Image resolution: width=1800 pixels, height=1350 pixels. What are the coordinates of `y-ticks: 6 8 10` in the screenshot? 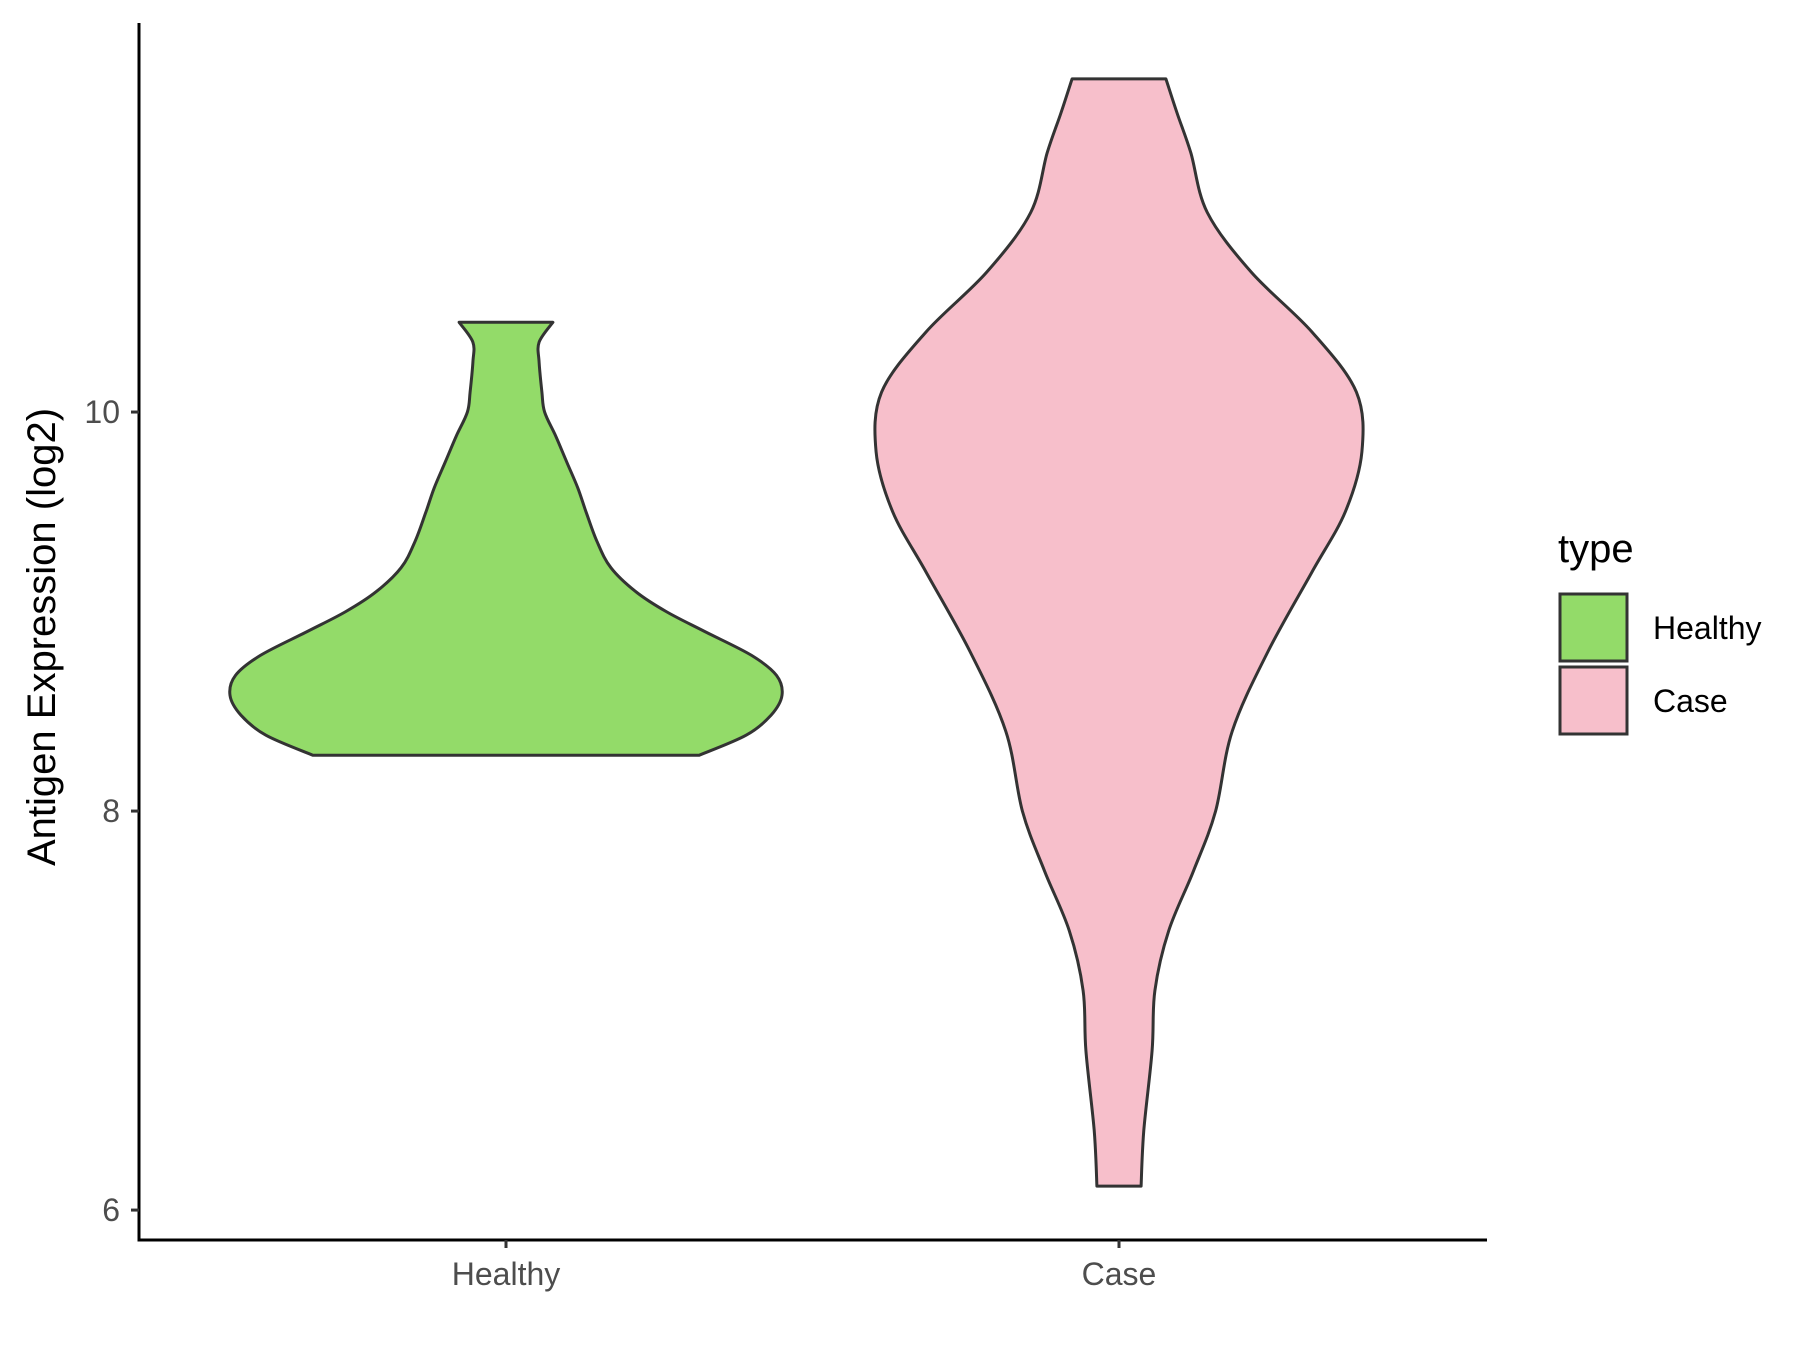 It's located at (111, 811).